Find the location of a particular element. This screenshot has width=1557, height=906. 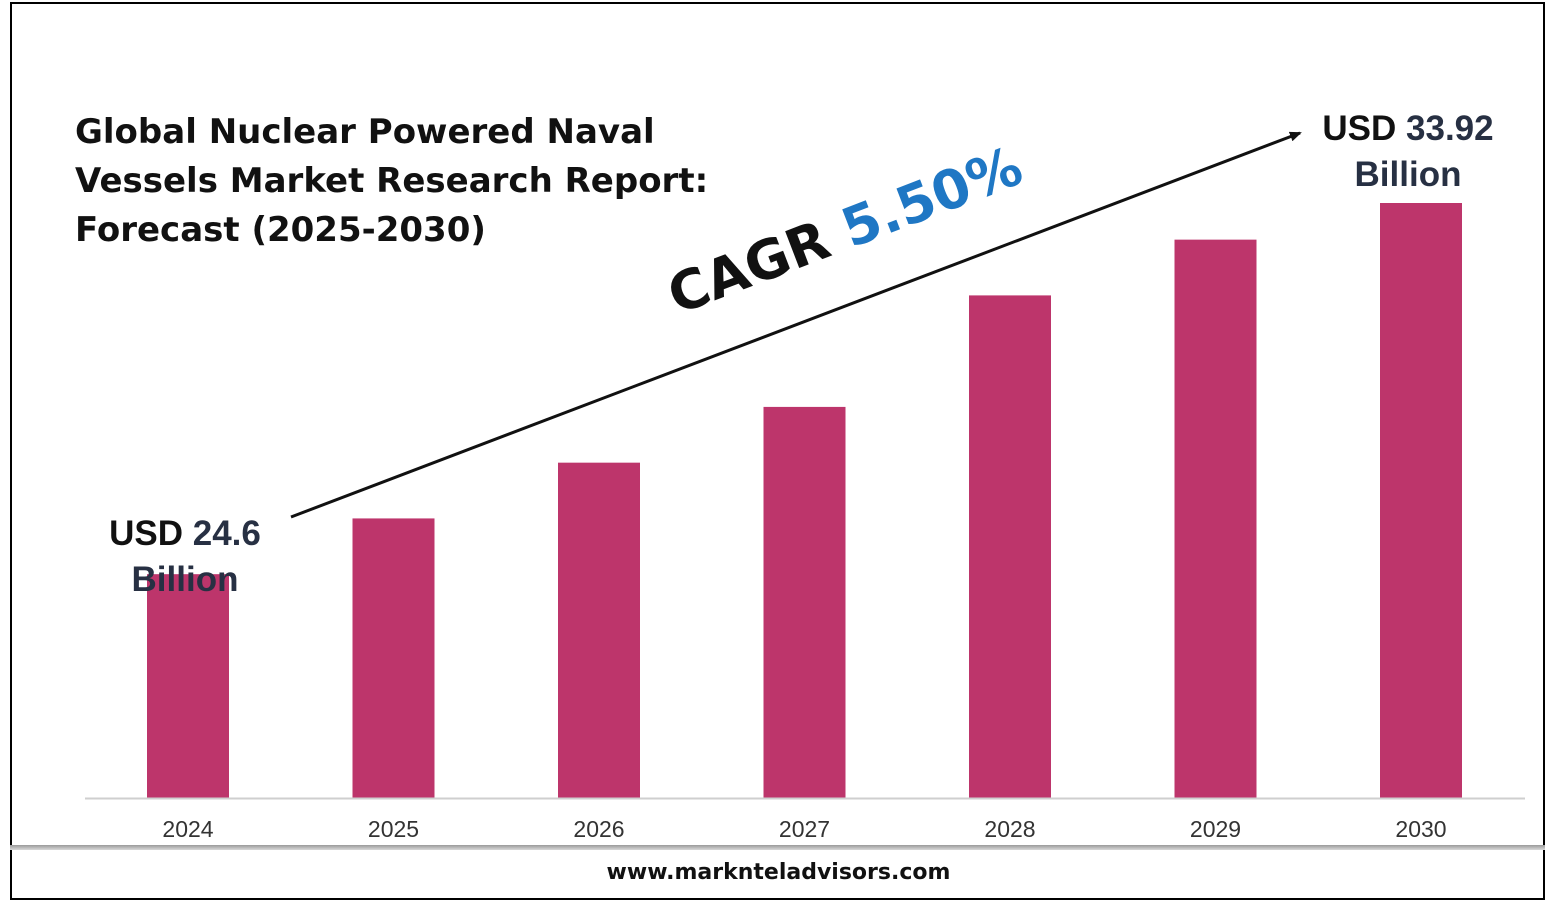

x-tick-labels: 2024 2025 2026 2027 2028 2029 2030 is located at coordinates (804, 829).